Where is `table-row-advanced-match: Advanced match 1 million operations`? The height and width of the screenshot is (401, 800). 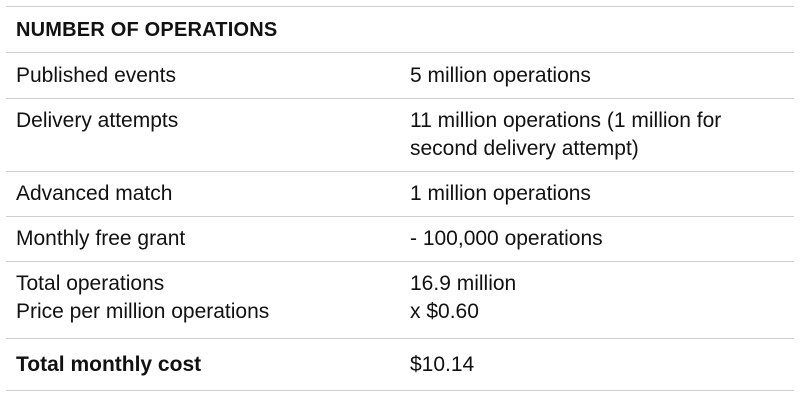 table-row-advanced-match: Advanced match 1 million operations is located at coordinates (400, 194).